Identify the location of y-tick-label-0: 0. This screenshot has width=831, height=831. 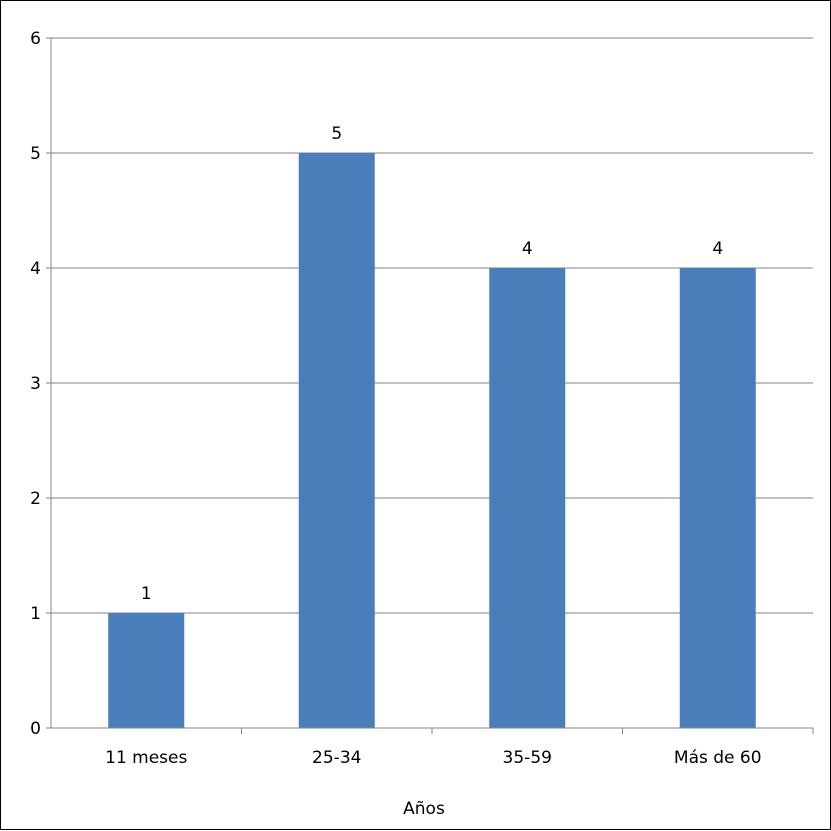
(35, 729).